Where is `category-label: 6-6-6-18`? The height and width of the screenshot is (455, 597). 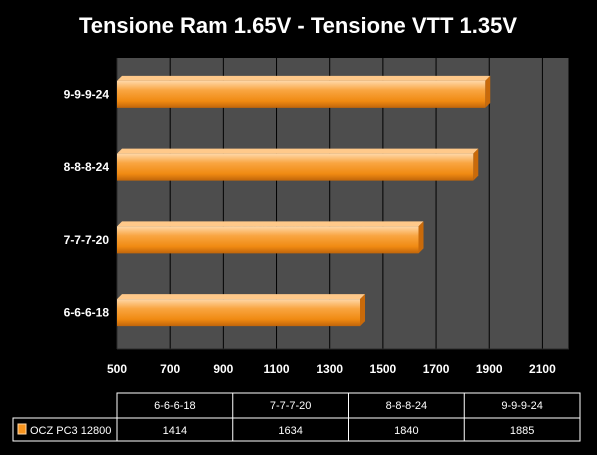
category-label: 6-6-6-18 is located at coordinates (87, 313).